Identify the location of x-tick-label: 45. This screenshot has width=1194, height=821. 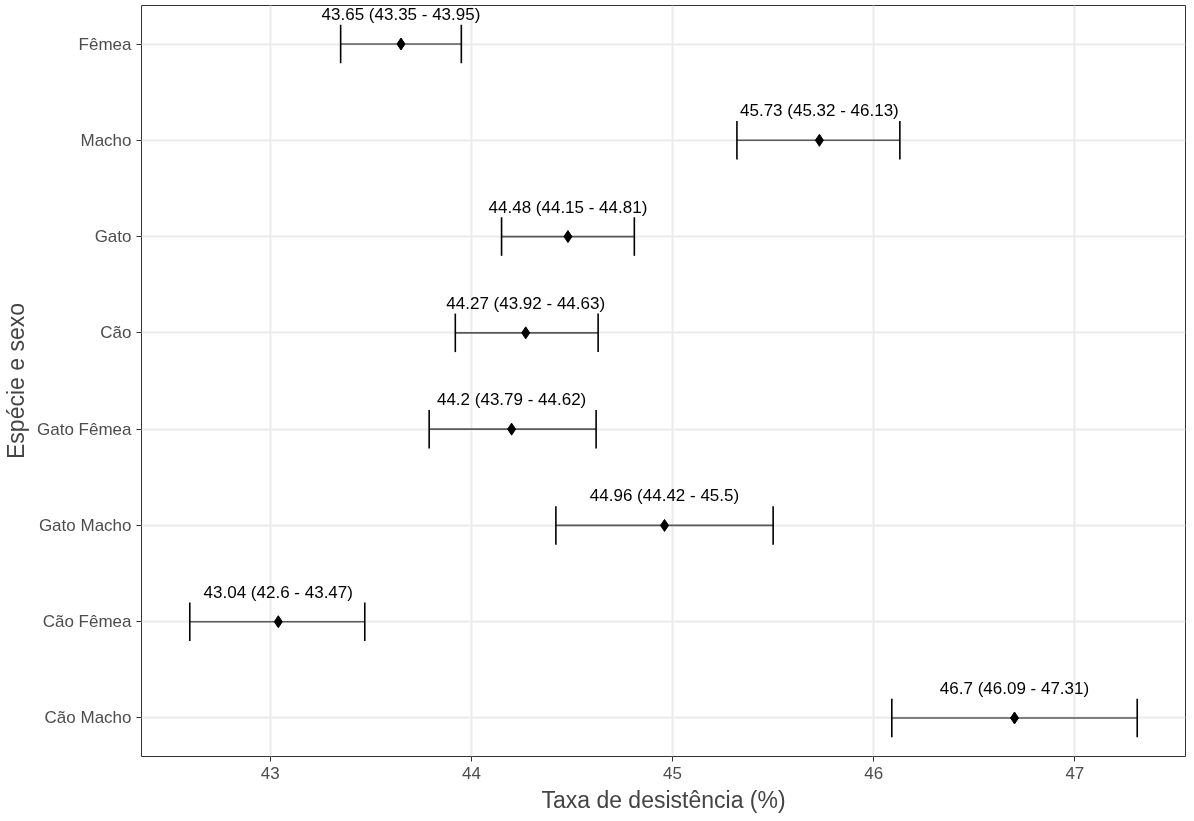
(673, 773).